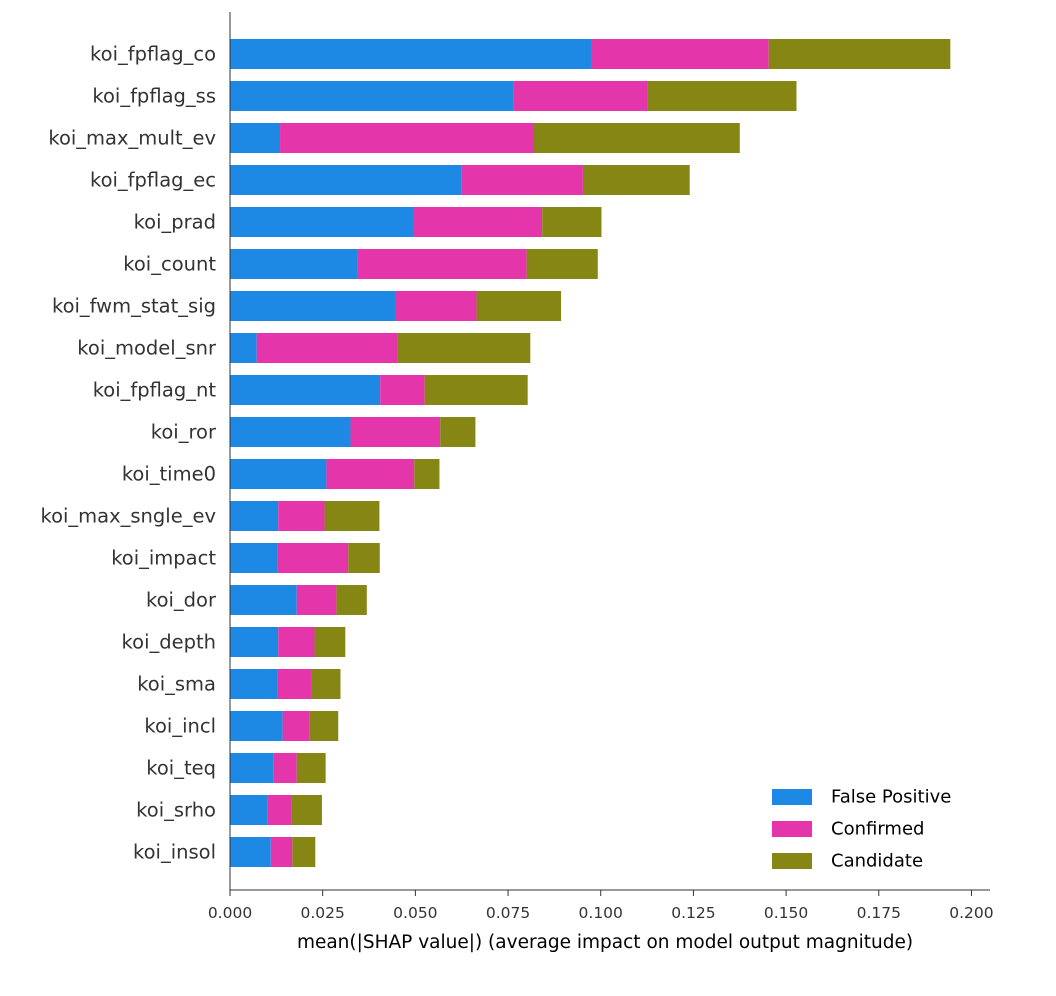 This screenshot has height=996, width=1056. Describe the element at coordinates (330, 642) in the screenshot. I see `bar-koi-depth-candidate` at that location.